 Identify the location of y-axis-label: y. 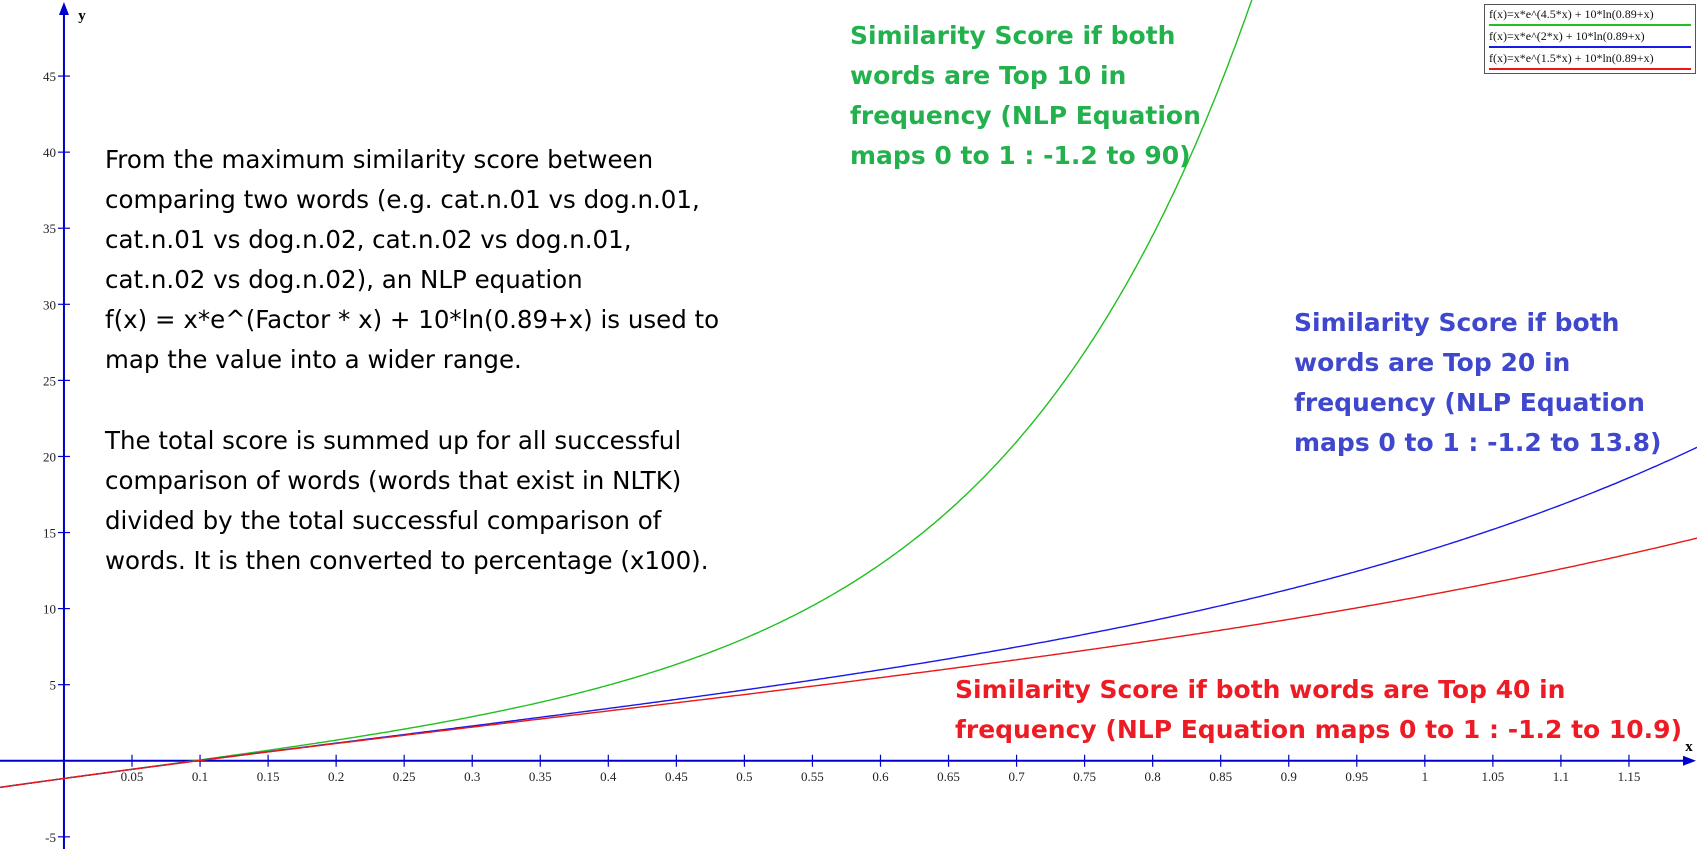
(82, 16).